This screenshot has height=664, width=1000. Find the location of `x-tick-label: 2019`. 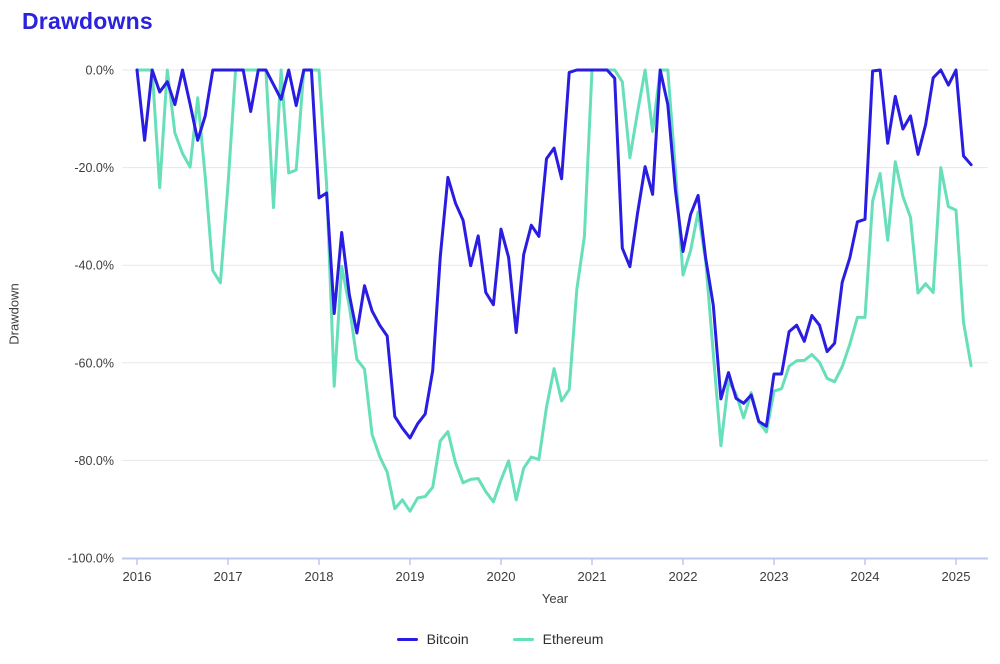

x-tick-label: 2019 is located at coordinates (410, 576).